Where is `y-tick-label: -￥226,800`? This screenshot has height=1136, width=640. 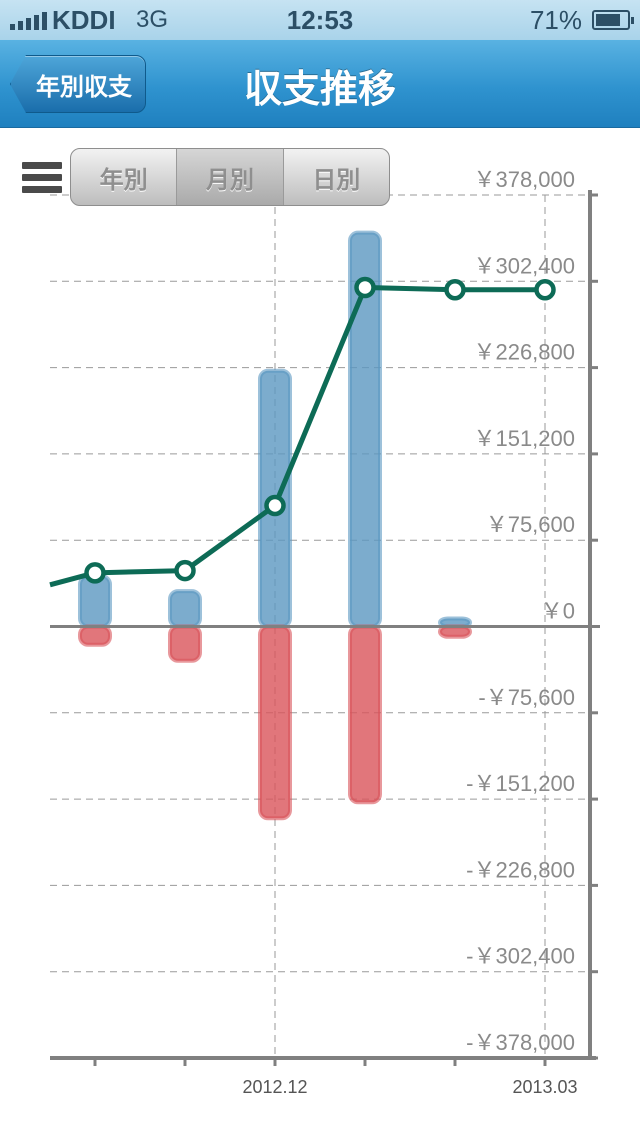 y-tick-label: -￥226,800 is located at coordinates (520, 869).